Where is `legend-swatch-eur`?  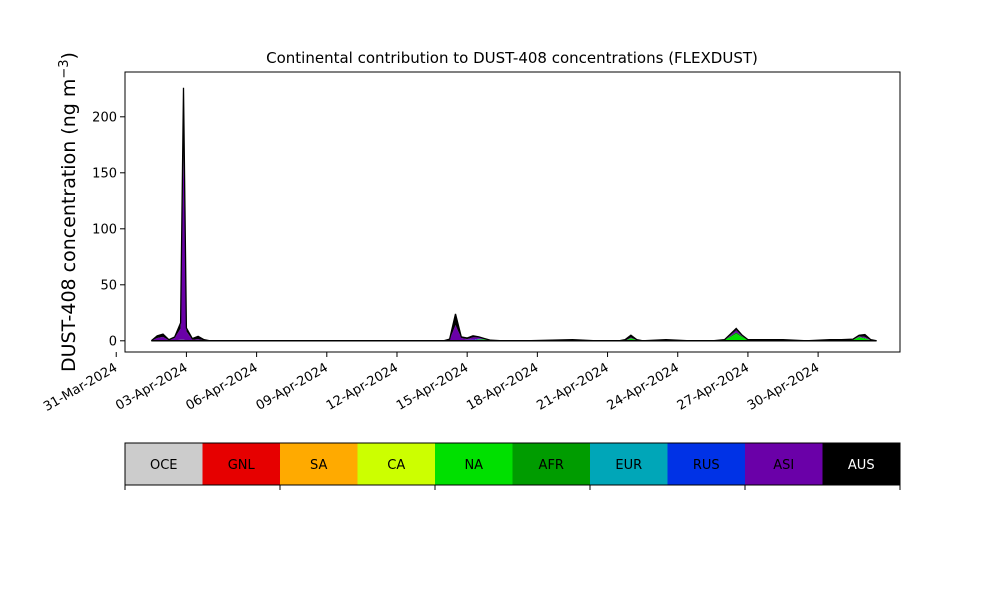
legend-swatch-eur is located at coordinates (629, 464).